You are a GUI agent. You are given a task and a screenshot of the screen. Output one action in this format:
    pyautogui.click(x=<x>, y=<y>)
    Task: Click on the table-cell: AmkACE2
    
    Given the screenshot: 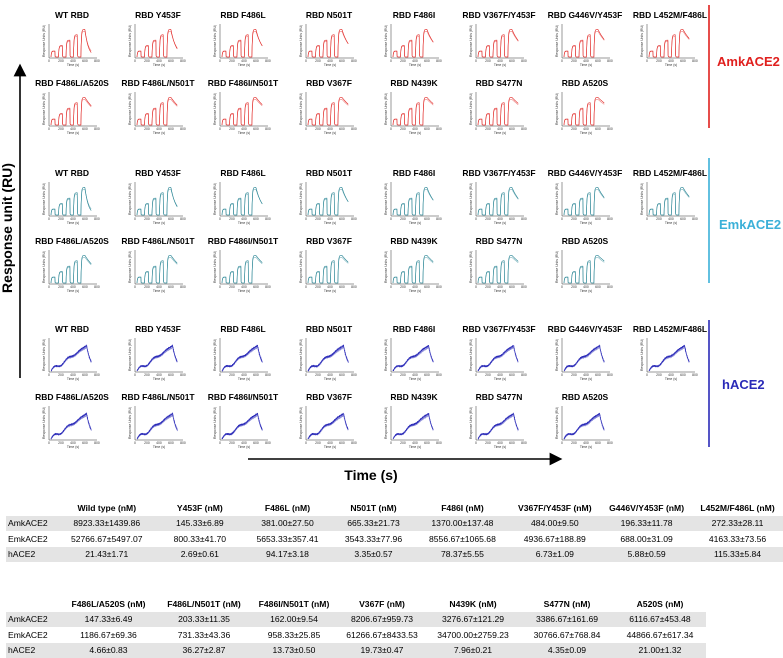 What is the action you would take?
    pyautogui.click(x=32, y=619)
    